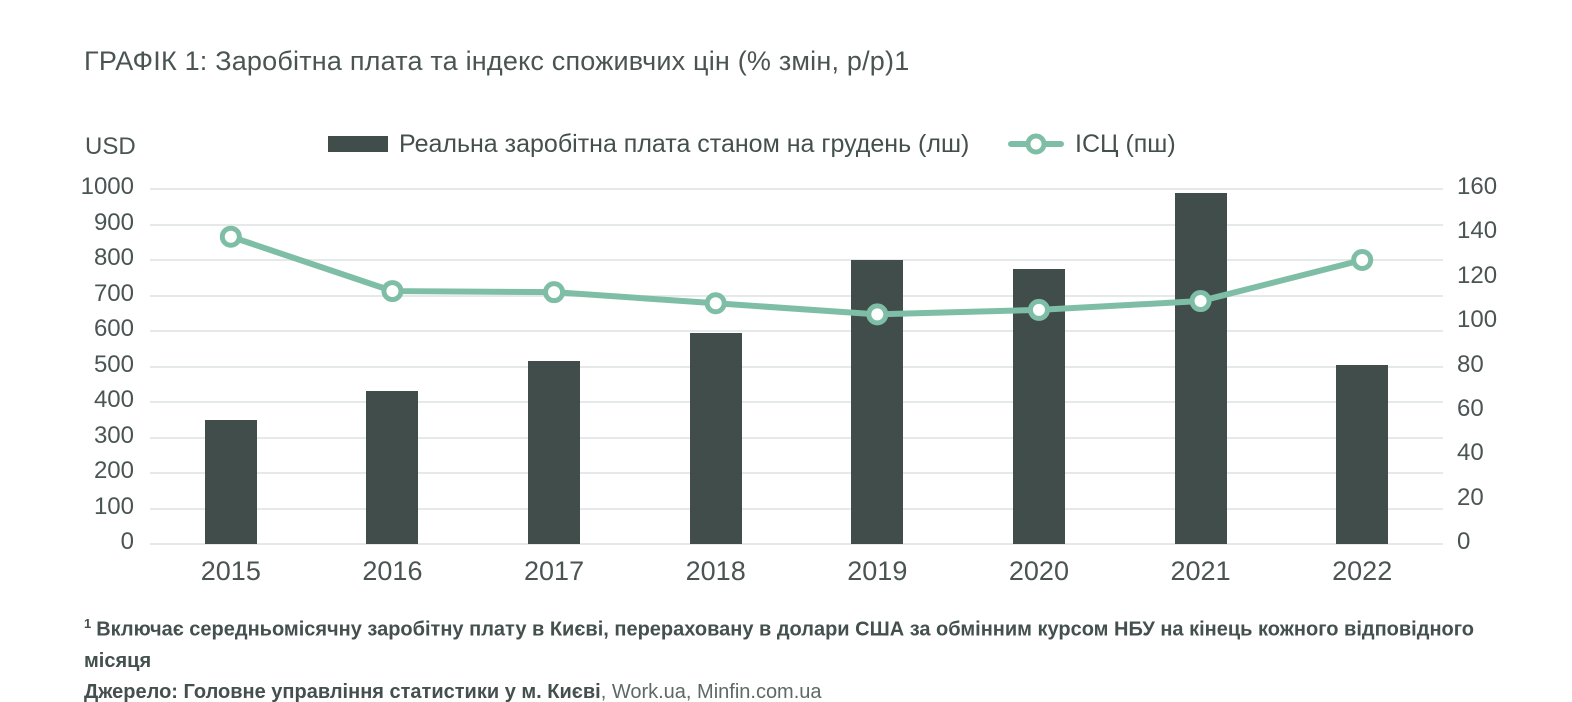 Image resolution: width=1572 pixels, height=702 pixels. I want to click on bar-series-swatch, so click(358, 144).